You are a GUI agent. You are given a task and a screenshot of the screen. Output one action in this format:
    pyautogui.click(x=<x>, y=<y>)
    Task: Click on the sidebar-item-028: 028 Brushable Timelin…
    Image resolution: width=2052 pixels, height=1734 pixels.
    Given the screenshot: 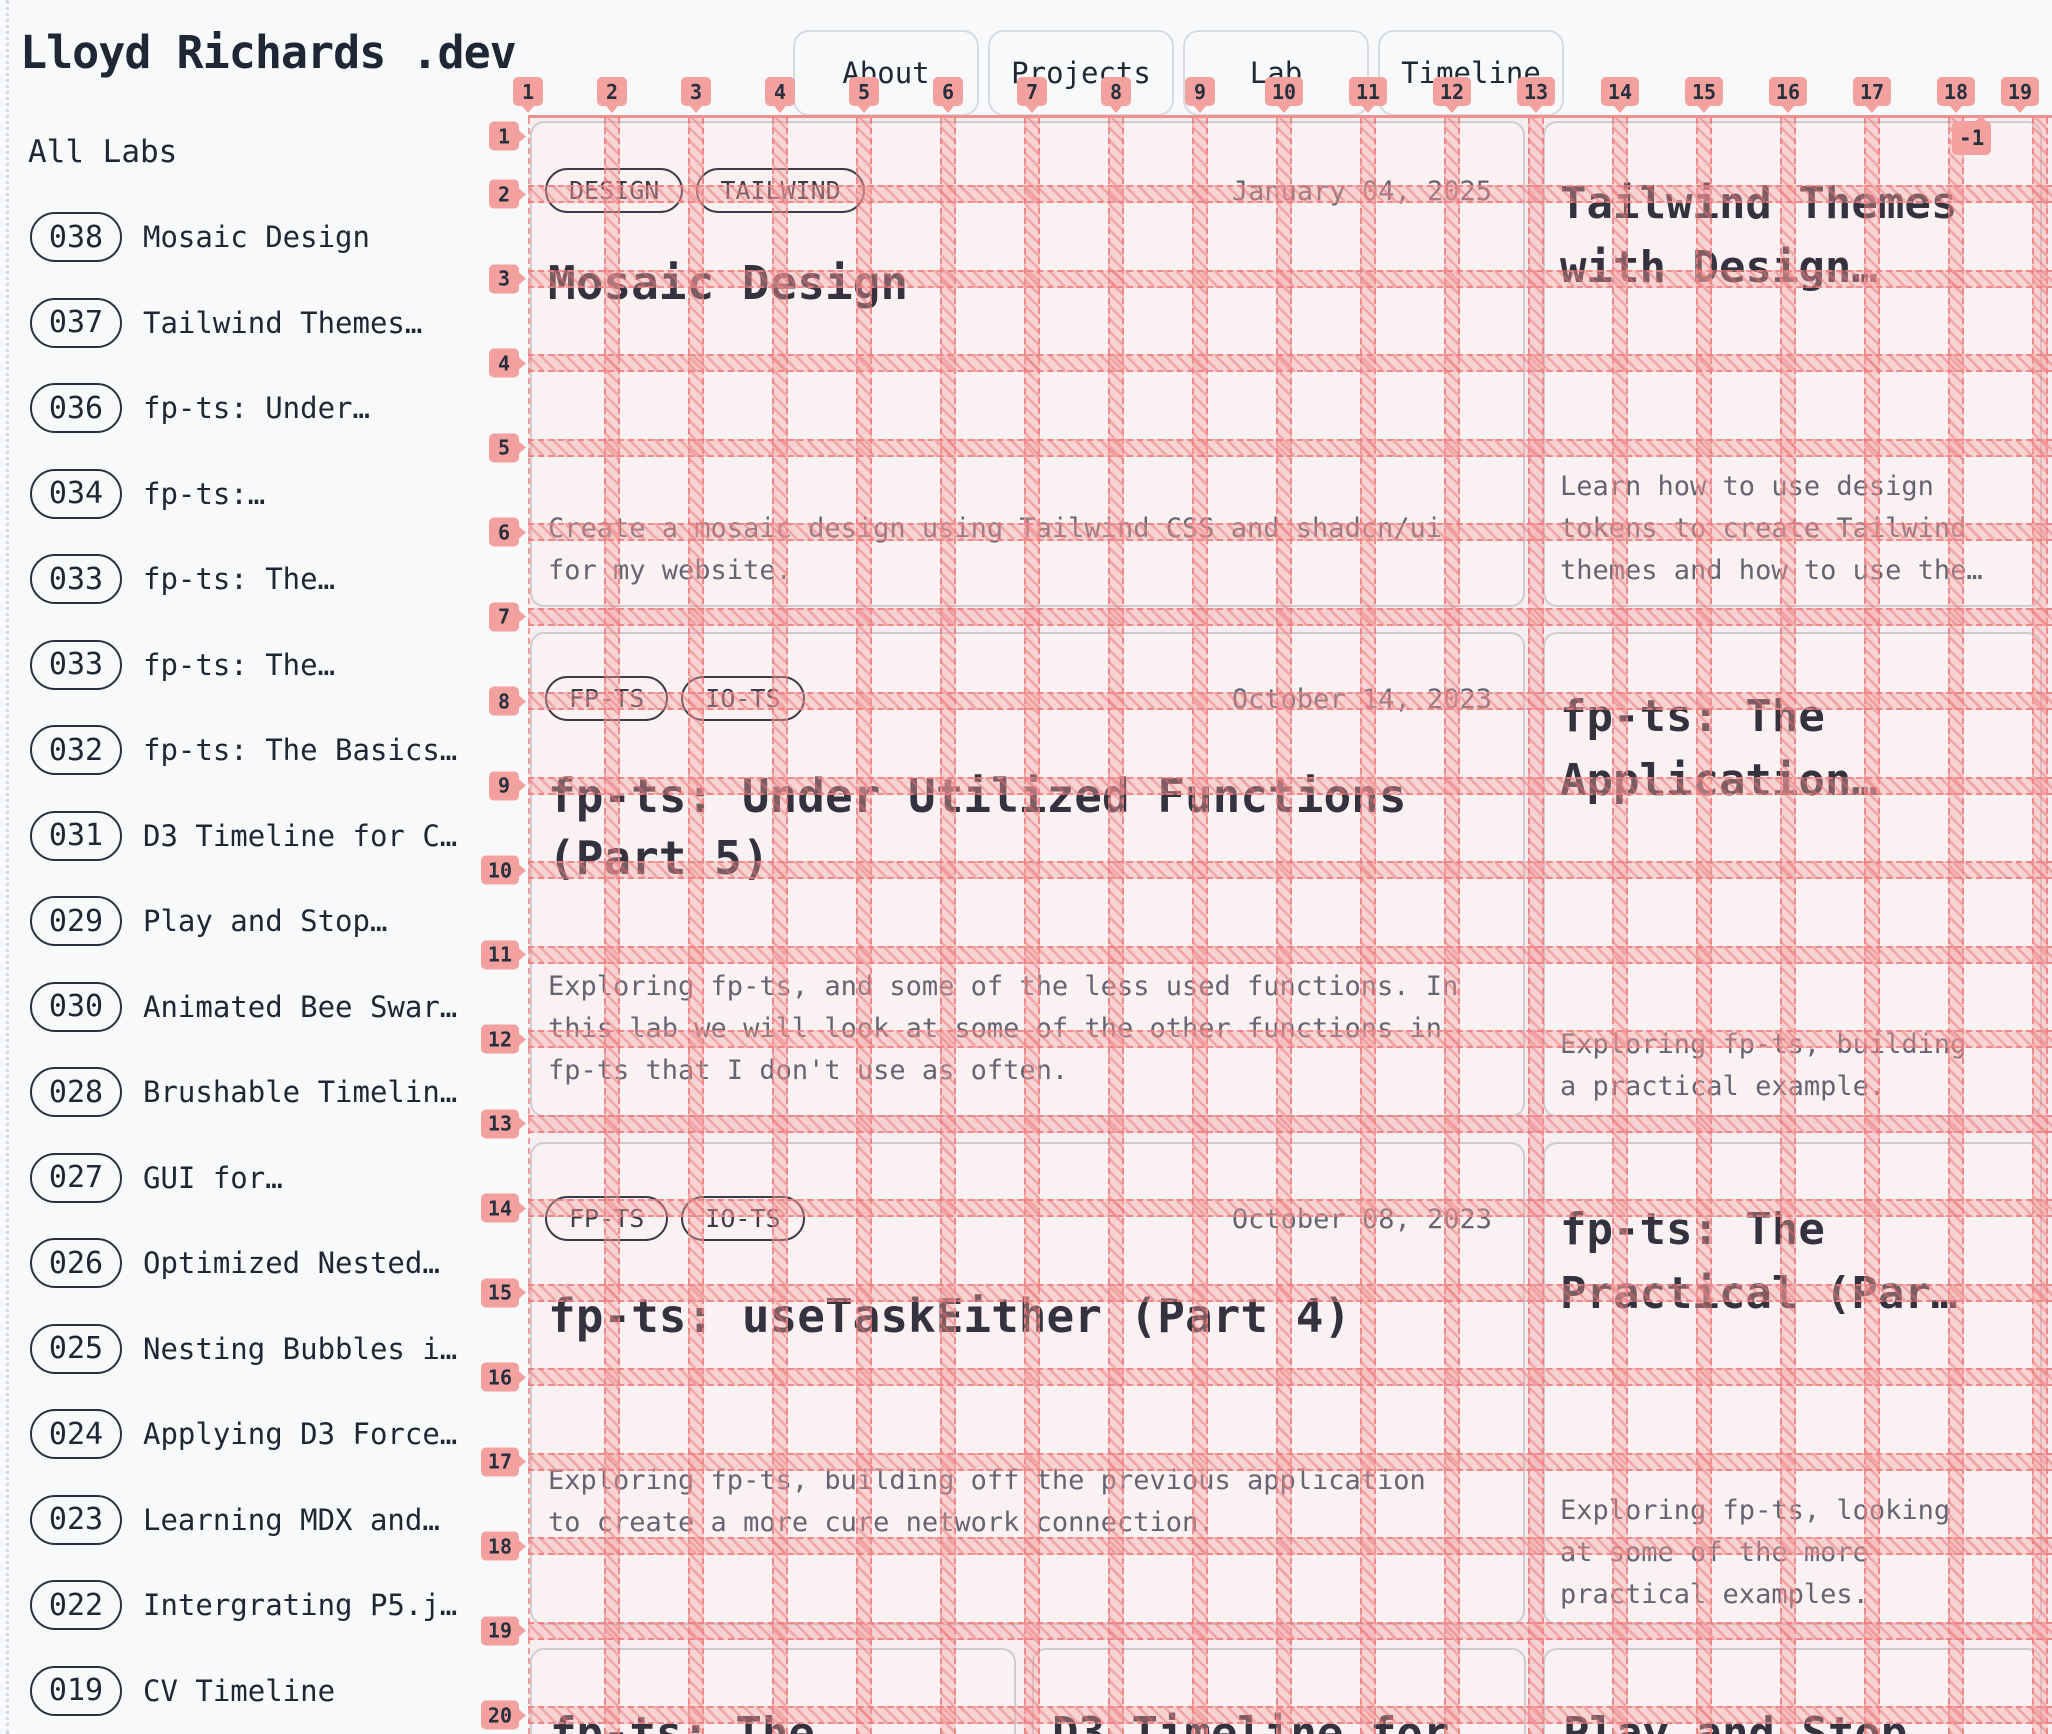 What is the action you would take?
    pyautogui.click(x=243, y=1092)
    